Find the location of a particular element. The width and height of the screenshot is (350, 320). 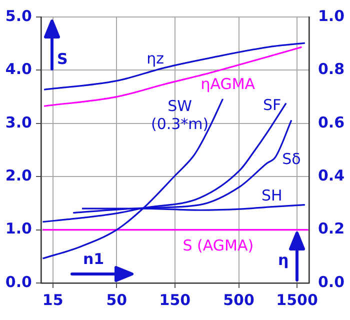

y-tick-label: 2.0 is located at coordinates (18, 175).